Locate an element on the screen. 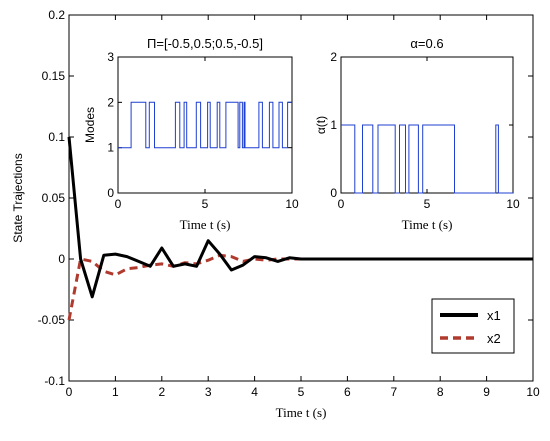 The height and width of the screenshot is (441, 550). alpha-x-axis-label: Time t (s) is located at coordinates (427, 224).